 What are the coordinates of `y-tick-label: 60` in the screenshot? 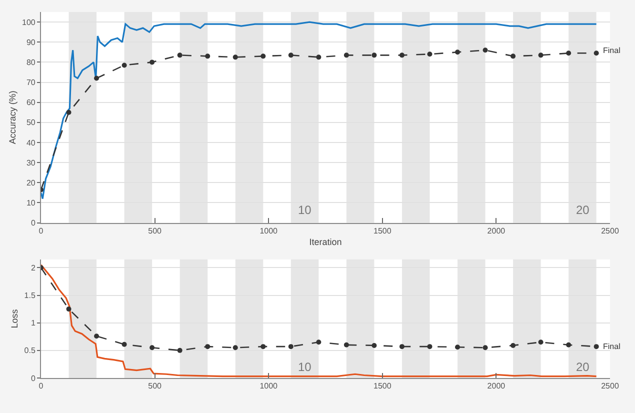 It's located at (31, 103).